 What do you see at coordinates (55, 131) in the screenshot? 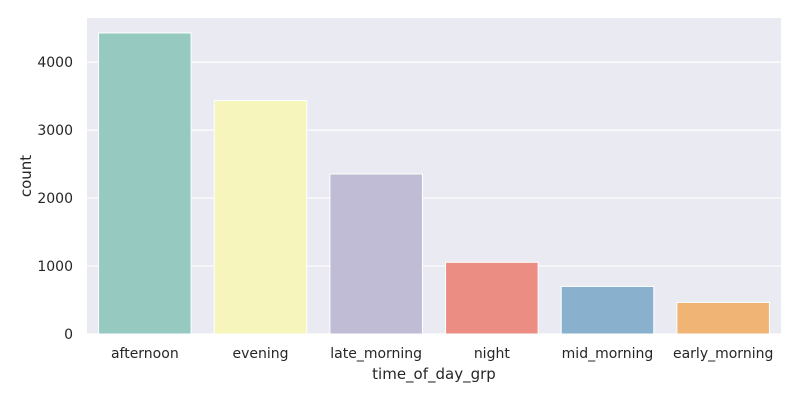
I see `y-tick-label: 3000` at bounding box center [55, 131].